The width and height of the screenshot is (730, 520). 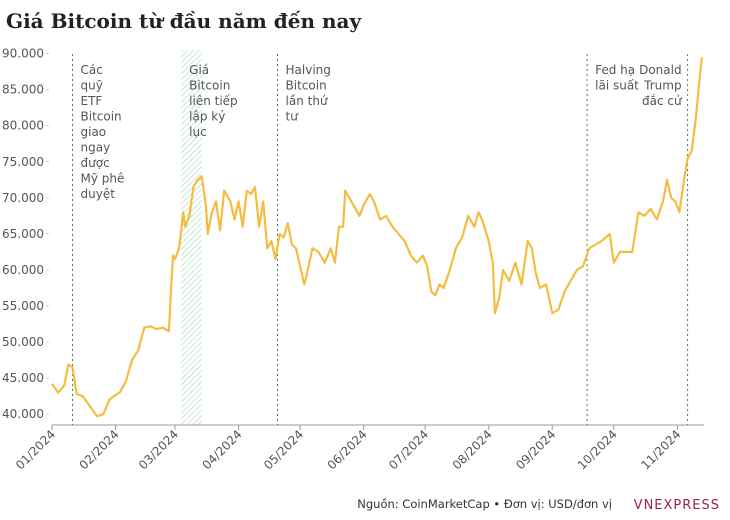 I want to click on x-tick-label: 07/2024, so click(x=408, y=449).